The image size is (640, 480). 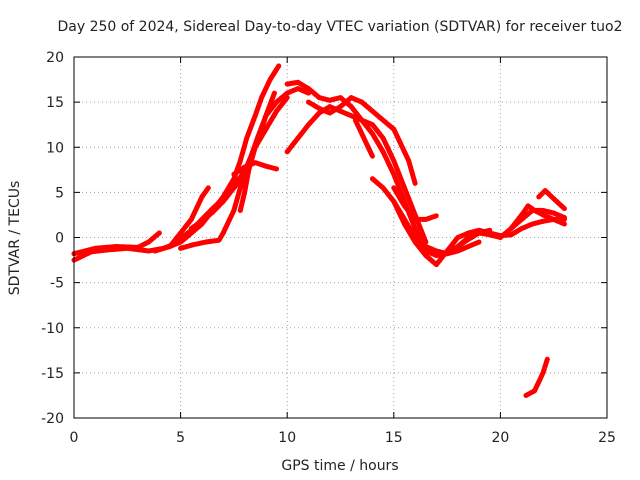 What do you see at coordinates (339, 466) in the screenshot?
I see `x-axis-label: GPS time / hours` at bounding box center [339, 466].